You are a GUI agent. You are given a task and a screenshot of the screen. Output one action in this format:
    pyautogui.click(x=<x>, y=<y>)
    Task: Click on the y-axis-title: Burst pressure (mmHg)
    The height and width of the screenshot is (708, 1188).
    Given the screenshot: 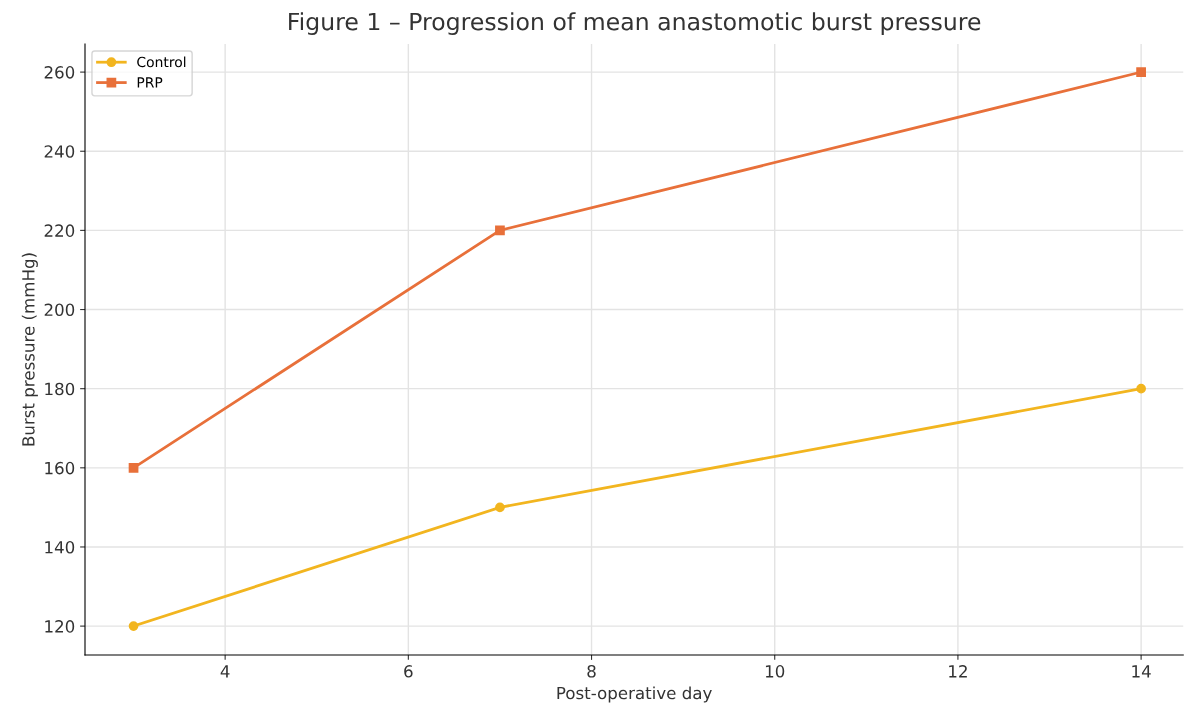 What is the action you would take?
    pyautogui.click(x=29, y=349)
    